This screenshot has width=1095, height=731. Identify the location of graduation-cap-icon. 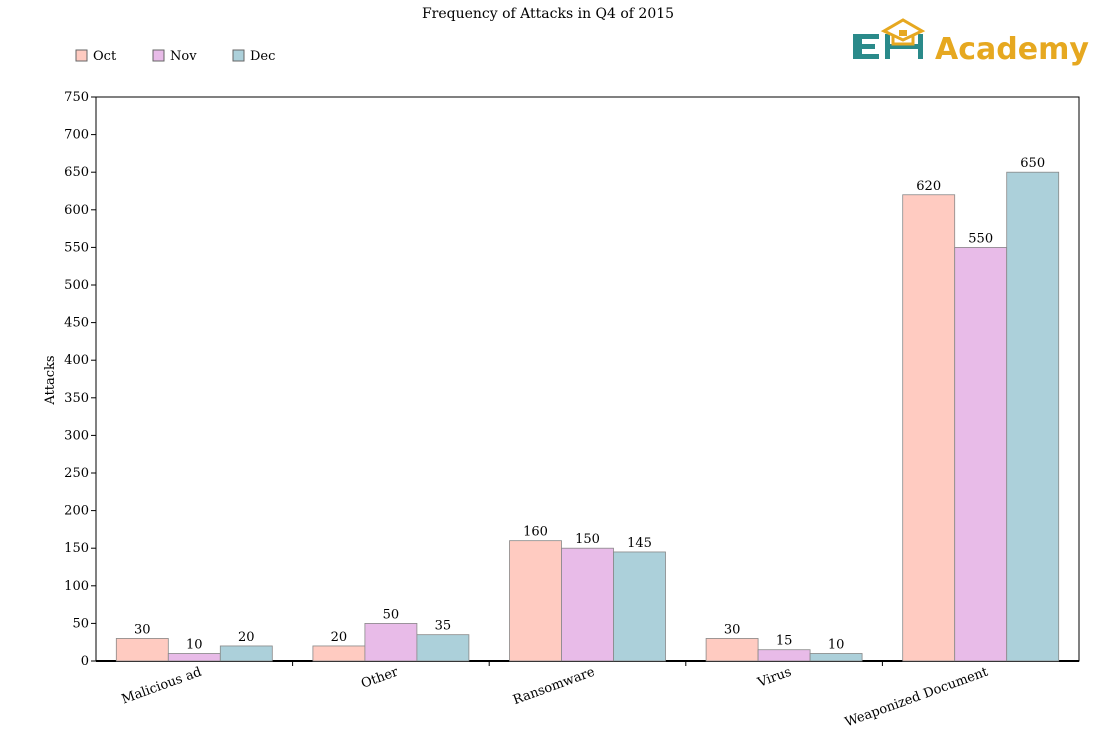
(903, 32).